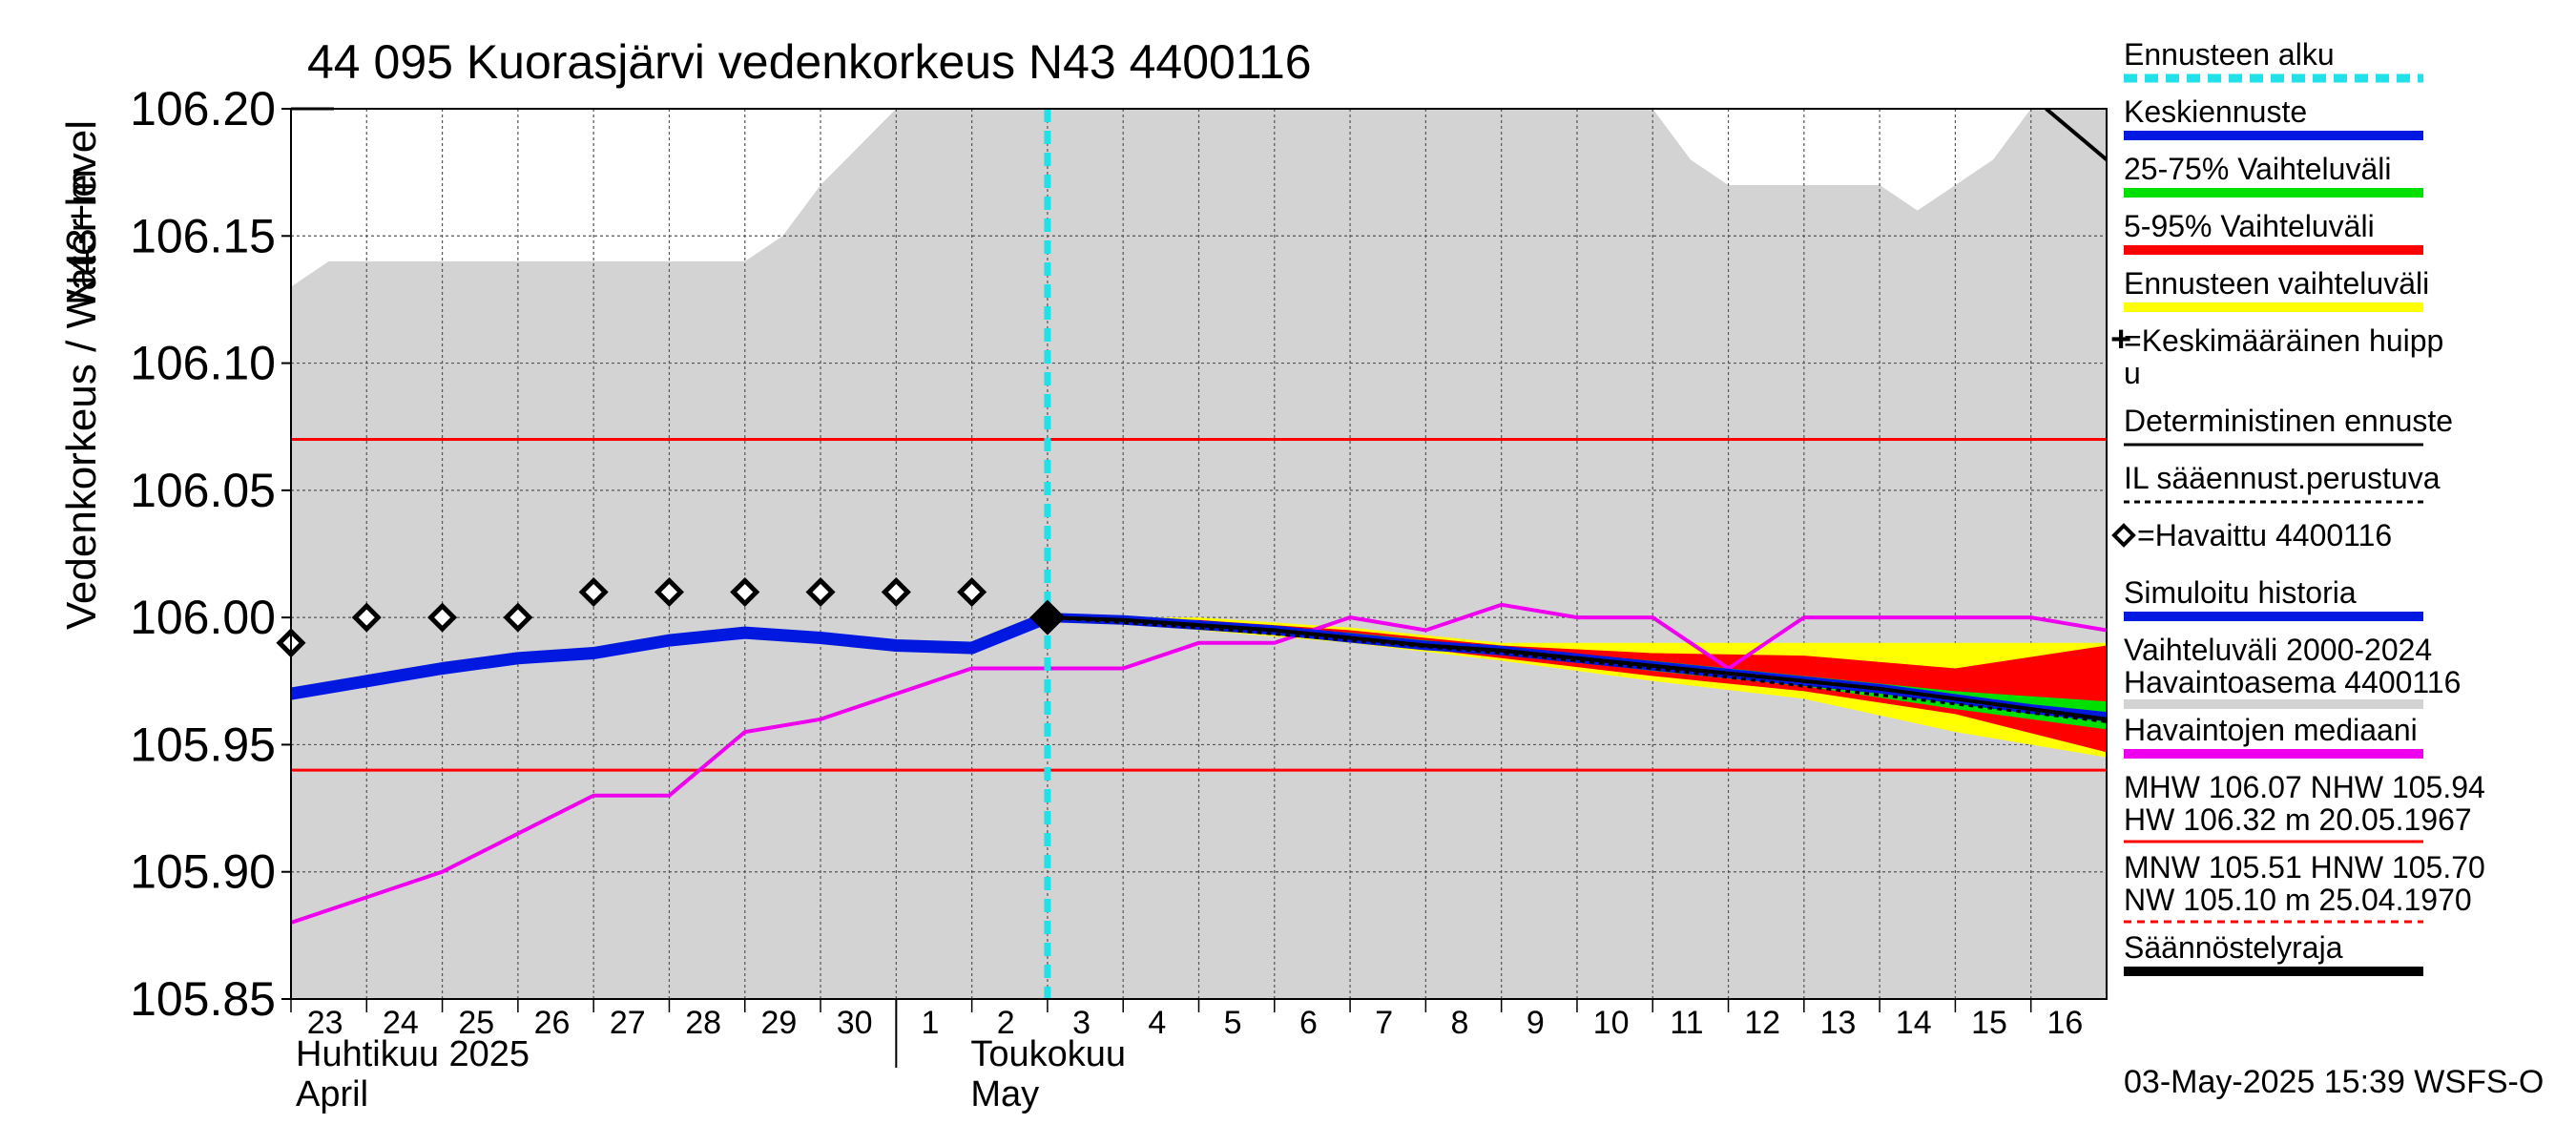 This screenshot has width=2576, height=1145. Describe the element at coordinates (1762, 1023) in the screenshot. I see `x-tick-label: 12` at that location.